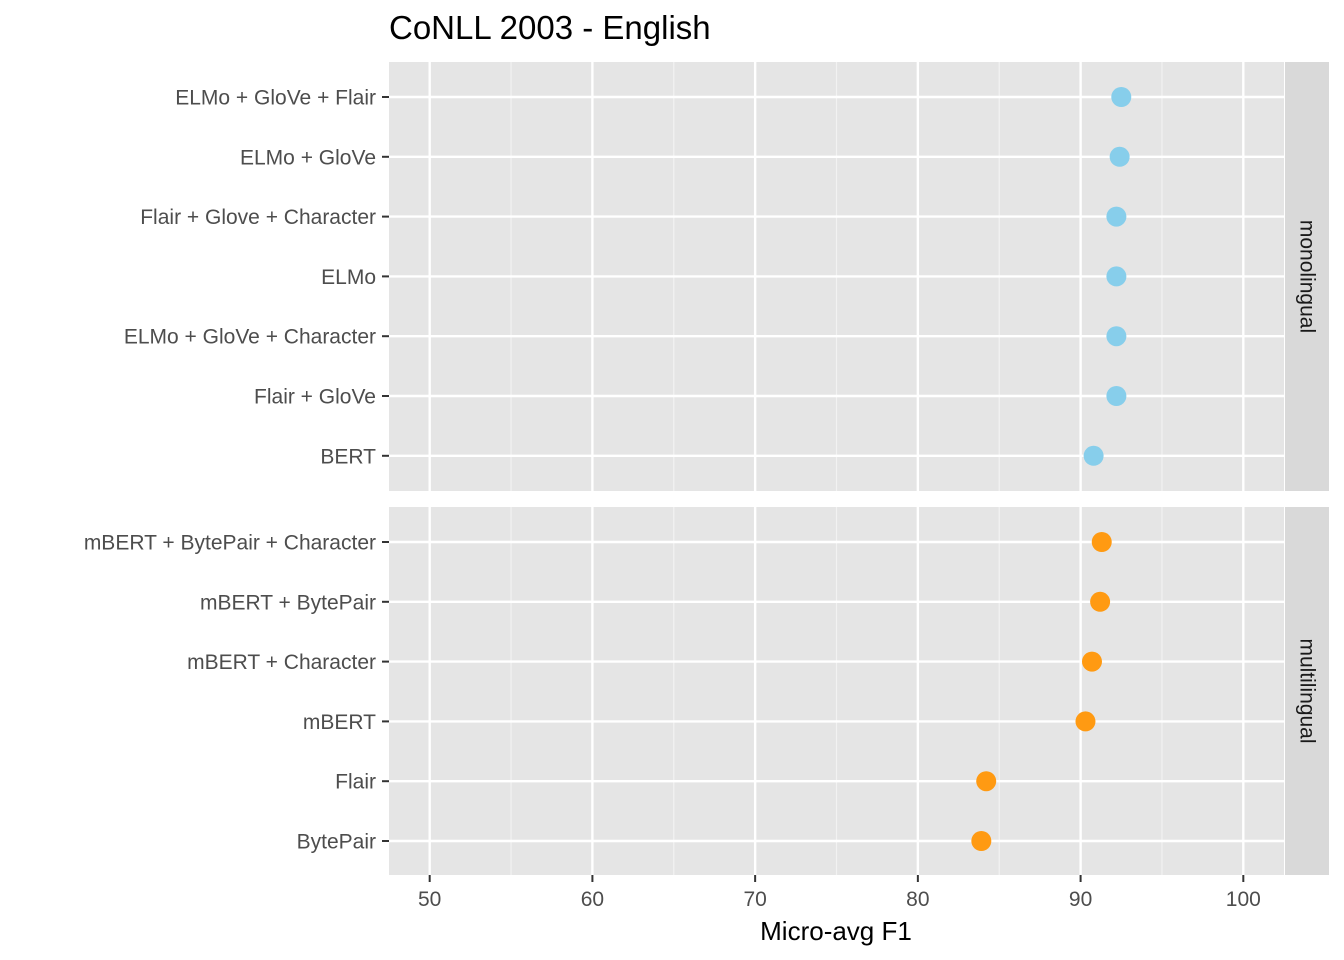  Describe the element at coordinates (315, 397) in the screenshot. I see `y-tick-label: Flair + GloVe` at that location.